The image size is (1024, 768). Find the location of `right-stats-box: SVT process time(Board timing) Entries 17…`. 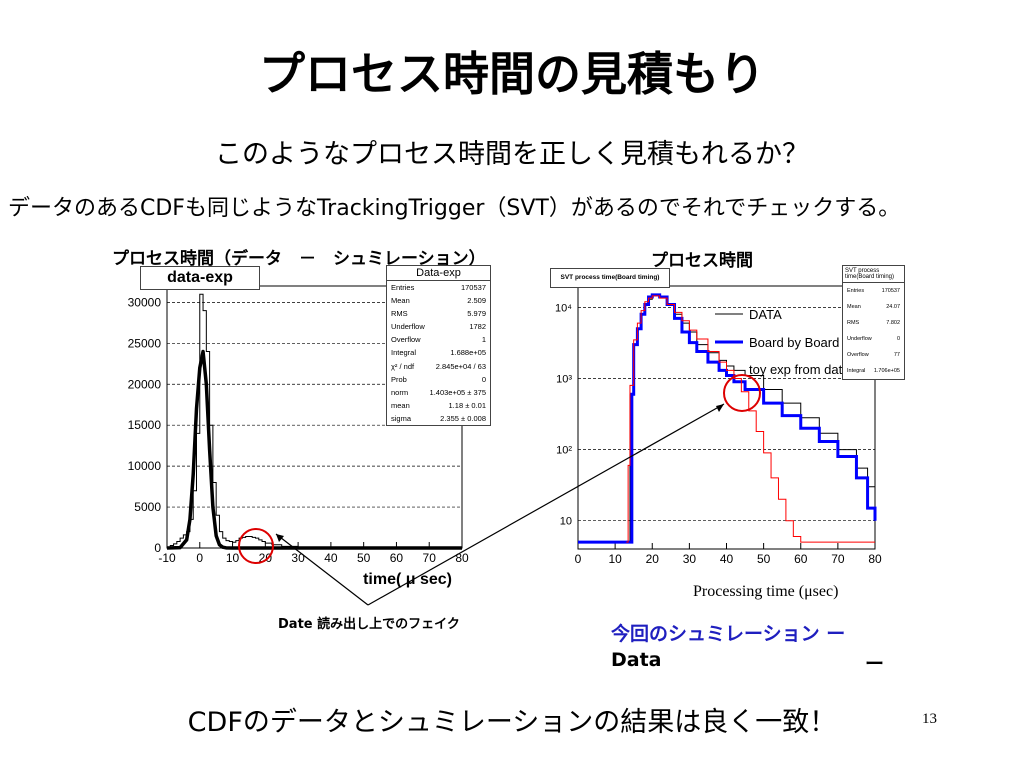

right-stats-box: SVT process time(Board timing) Entries 17… is located at coordinates (873, 322).